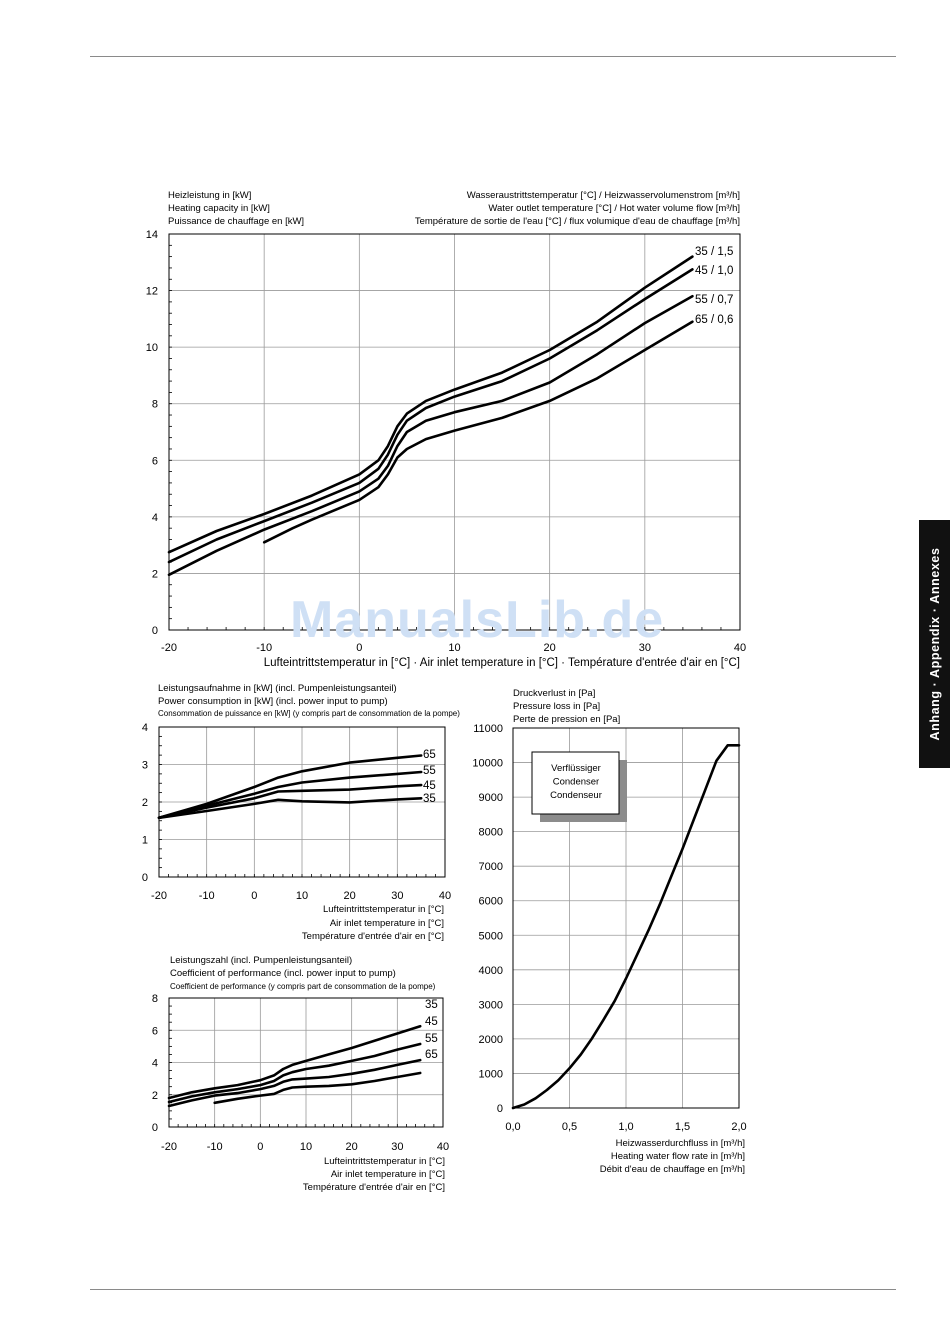  Describe the element at coordinates (159, 896) in the screenshot. I see `power-x-tick-label: -20` at that location.